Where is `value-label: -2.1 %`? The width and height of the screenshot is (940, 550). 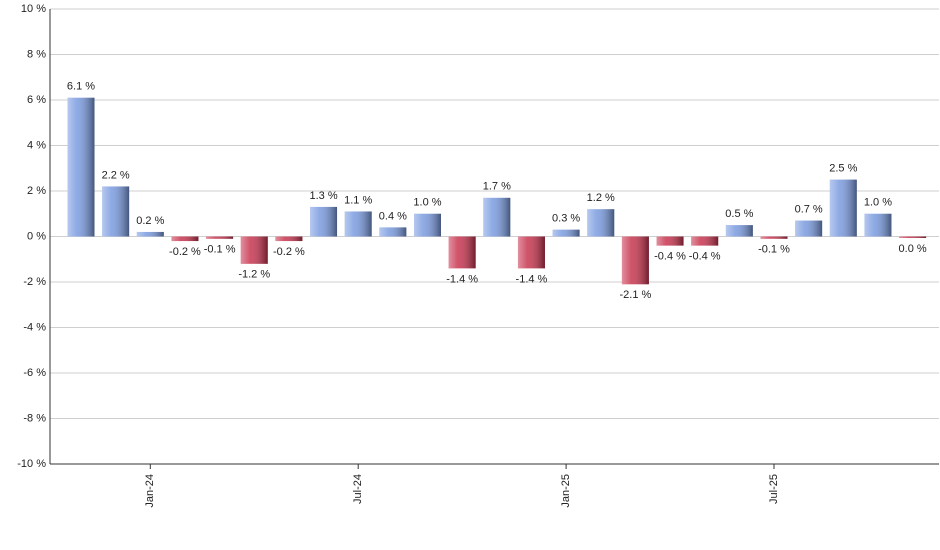 value-label: -2.1 % is located at coordinates (636, 295).